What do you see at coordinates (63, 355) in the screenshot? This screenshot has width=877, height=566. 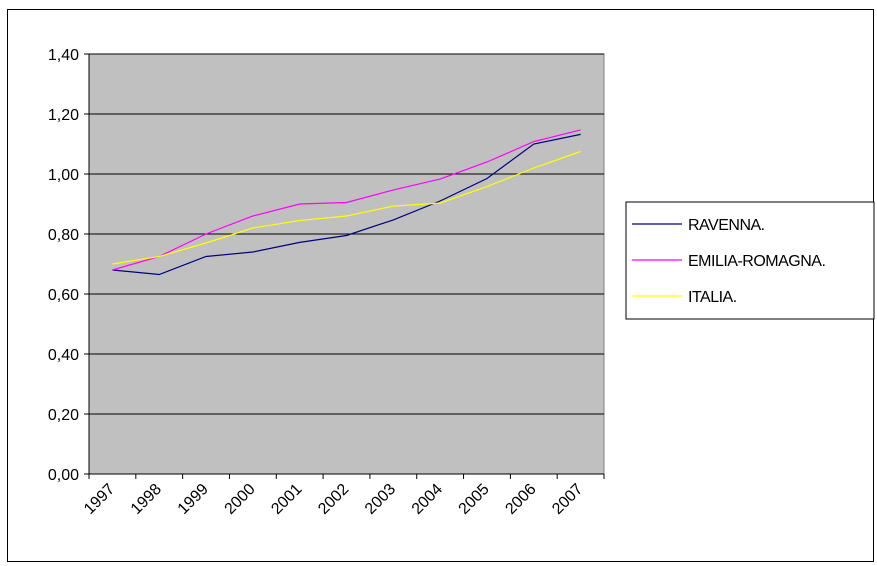 I see `y-tick-label: 0,40` at bounding box center [63, 355].